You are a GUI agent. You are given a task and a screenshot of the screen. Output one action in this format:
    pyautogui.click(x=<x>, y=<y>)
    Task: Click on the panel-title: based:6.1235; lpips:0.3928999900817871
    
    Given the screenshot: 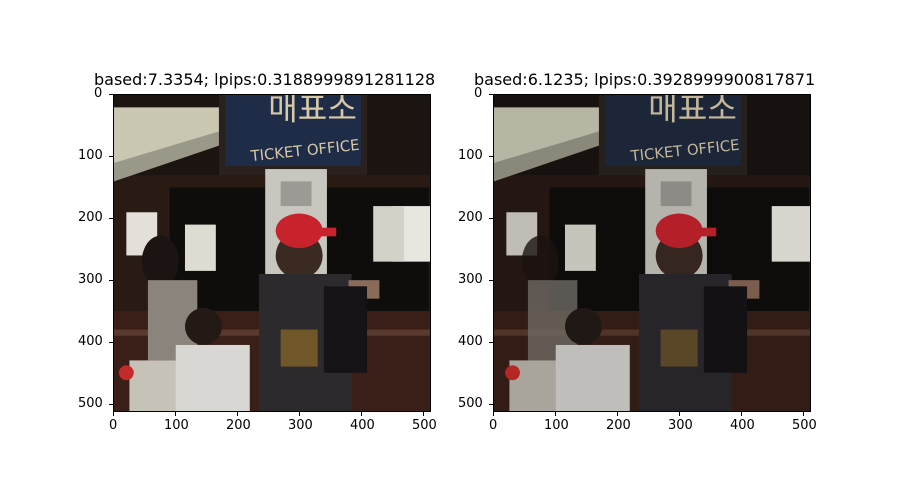 What is the action you would take?
    pyautogui.click(x=645, y=79)
    